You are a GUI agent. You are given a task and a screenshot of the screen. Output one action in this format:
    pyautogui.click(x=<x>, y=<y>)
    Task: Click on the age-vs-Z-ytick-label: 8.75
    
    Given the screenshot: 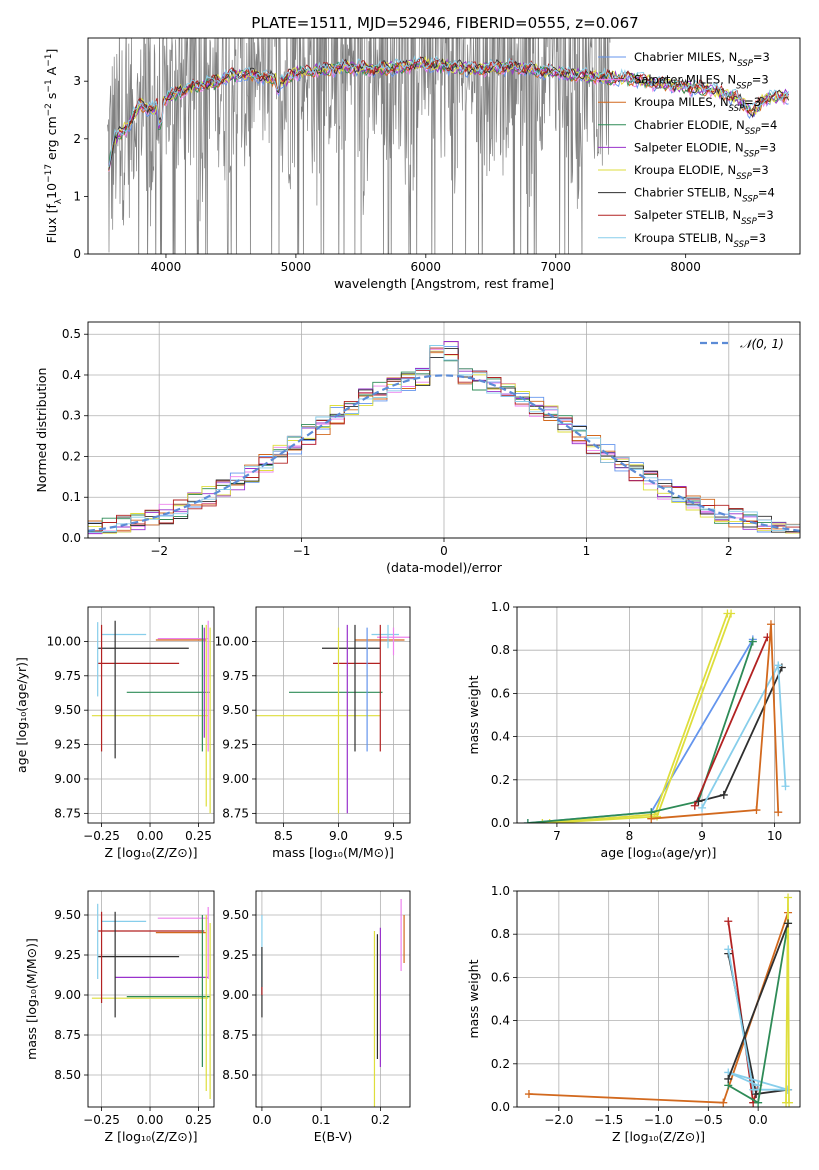 What is the action you would take?
    pyautogui.click(x=67, y=813)
    